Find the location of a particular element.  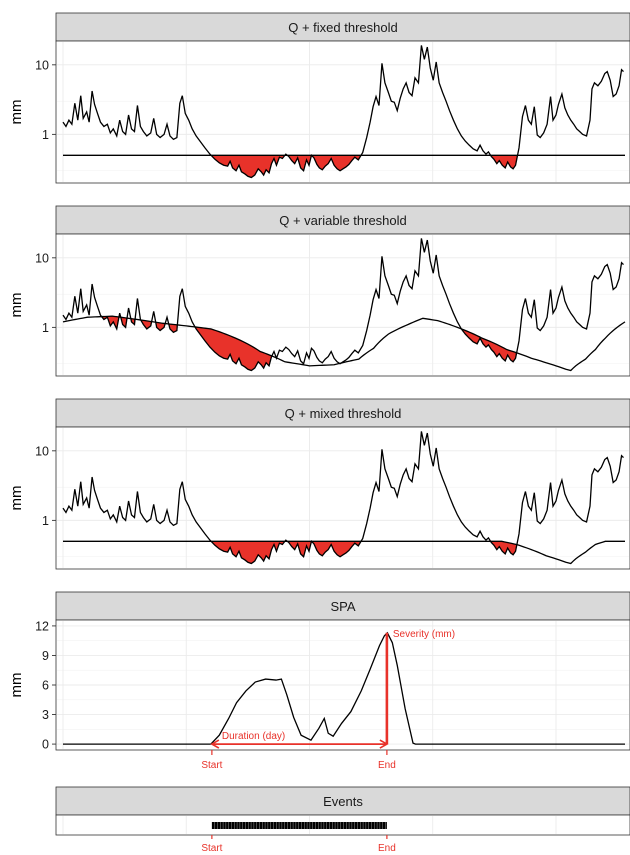

panel-title-fixed: Q + fixed threshold is located at coordinates (342, 27).